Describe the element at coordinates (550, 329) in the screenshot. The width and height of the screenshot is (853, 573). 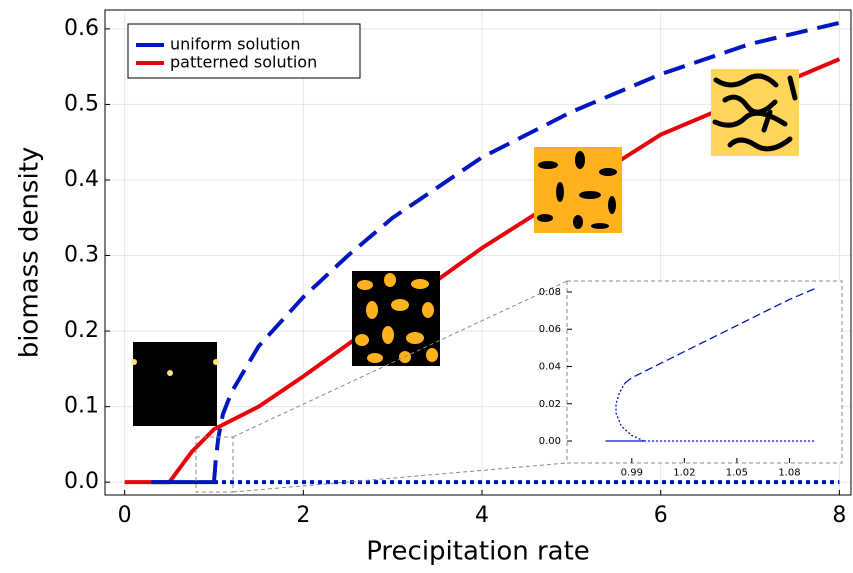
I see `y-tick-label: 0.06` at that location.